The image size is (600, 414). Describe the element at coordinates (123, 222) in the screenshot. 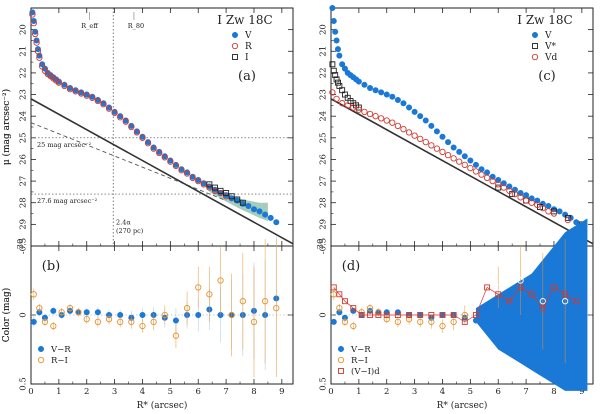

I see `scale-label: 2.4α` at that location.